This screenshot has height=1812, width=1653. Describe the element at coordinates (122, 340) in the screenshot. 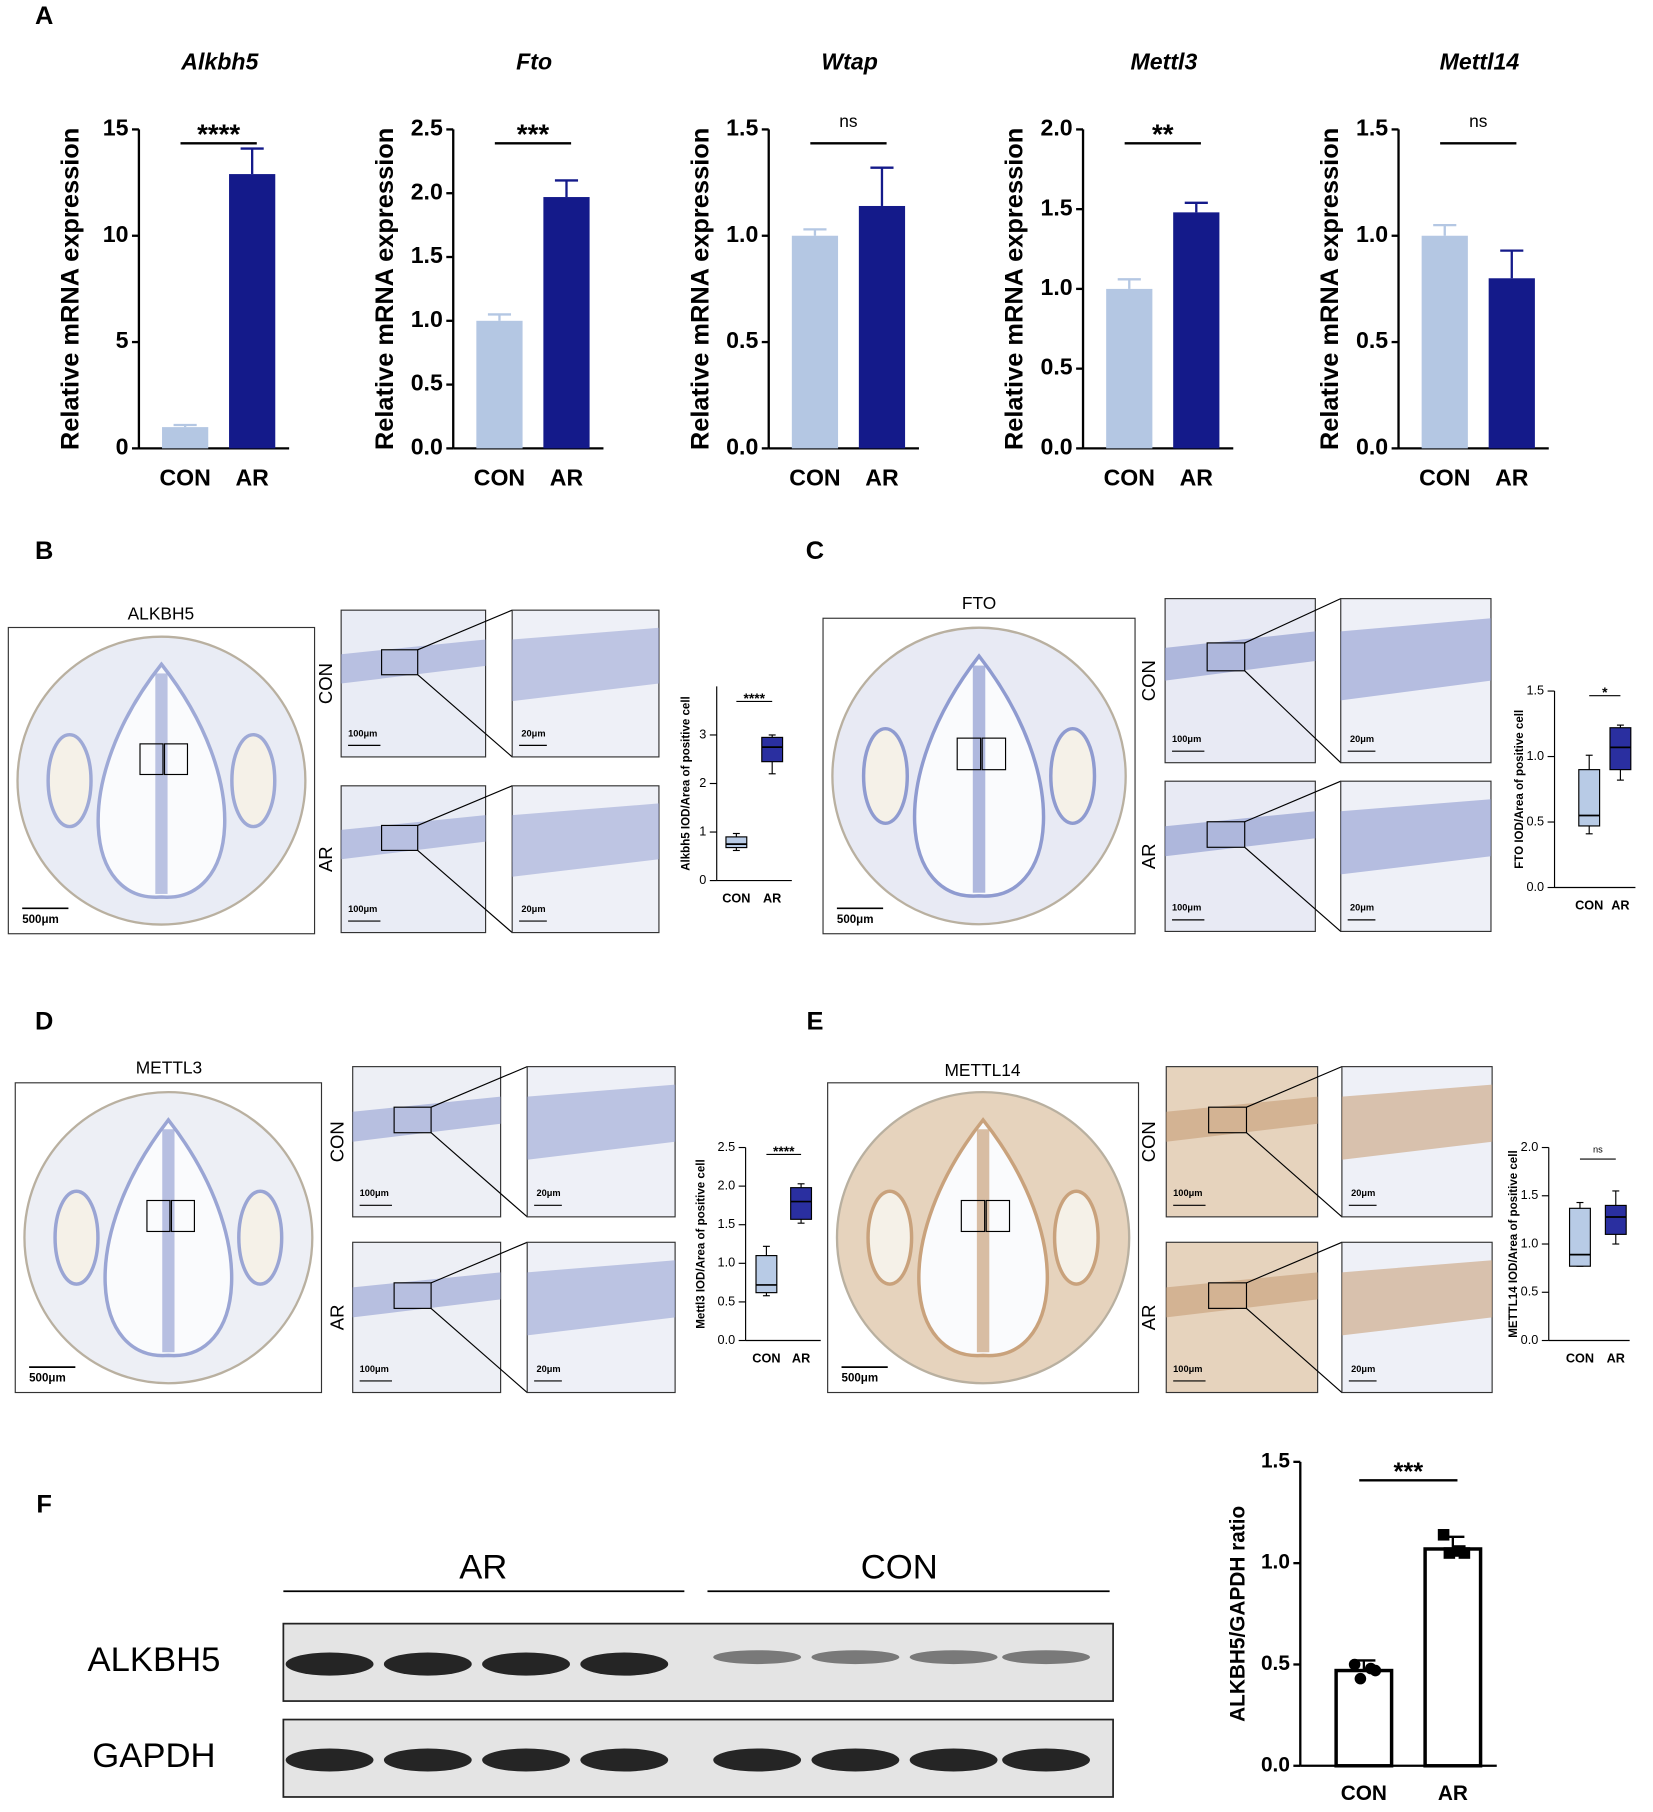

I see `y-tick-label: 5` at that location.